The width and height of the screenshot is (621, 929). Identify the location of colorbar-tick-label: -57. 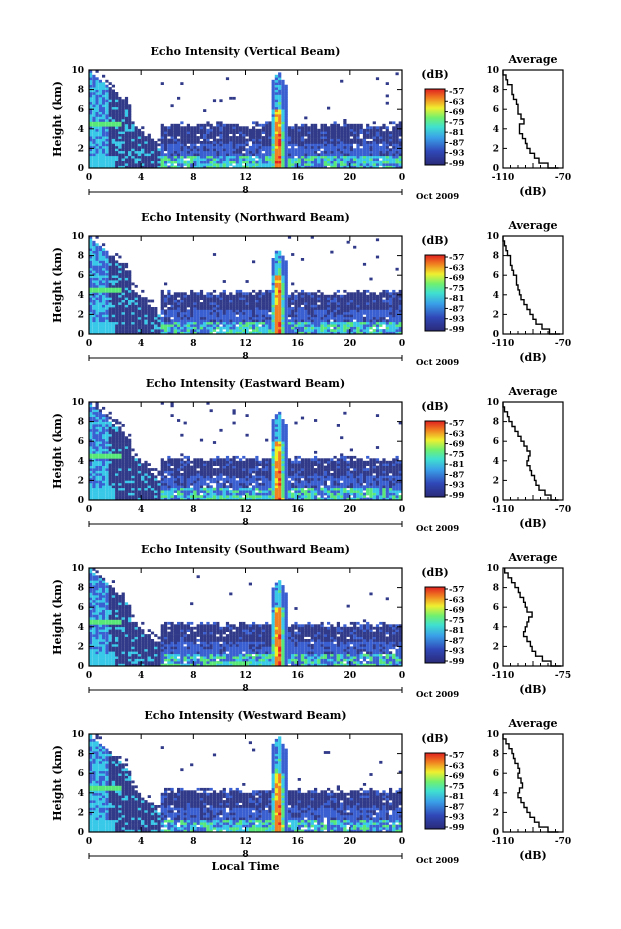
(456, 92).